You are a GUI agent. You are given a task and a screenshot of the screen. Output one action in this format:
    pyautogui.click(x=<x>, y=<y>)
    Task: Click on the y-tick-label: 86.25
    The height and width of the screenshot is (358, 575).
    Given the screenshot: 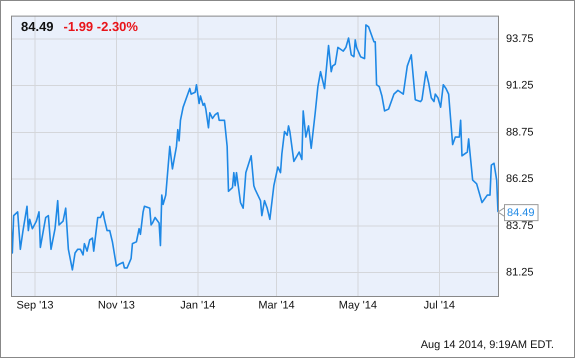 What is the action you would take?
    pyautogui.click(x=520, y=179)
    